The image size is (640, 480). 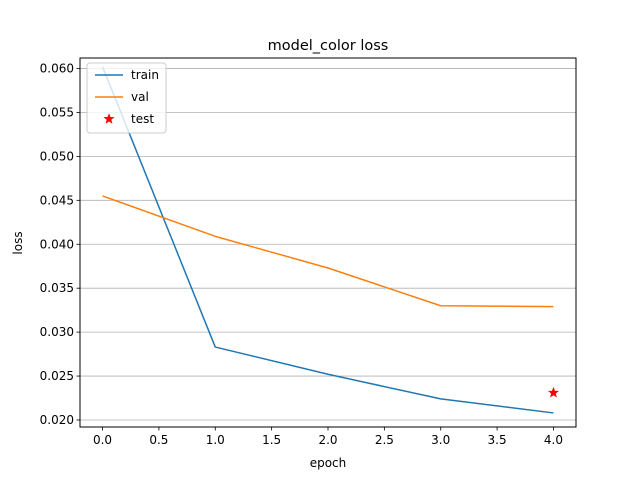 I want to click on chart-title: model_color loss, so click(x=328, y=46).